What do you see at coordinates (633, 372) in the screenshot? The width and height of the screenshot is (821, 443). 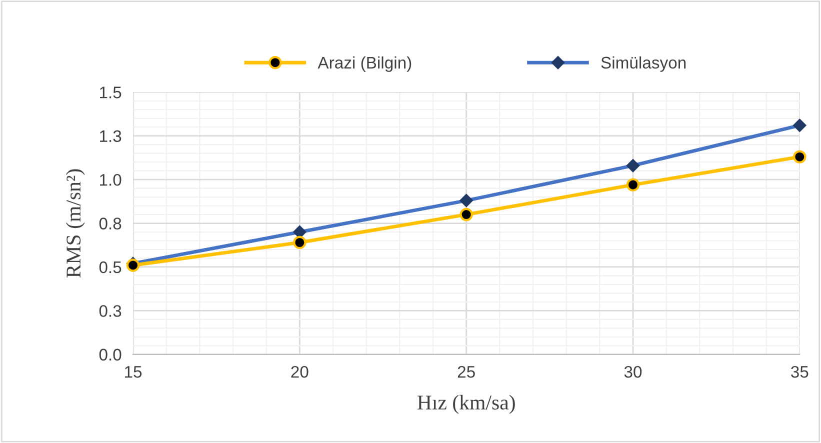 I see `x-tick-label: 30` at bounding box center [633, 372].